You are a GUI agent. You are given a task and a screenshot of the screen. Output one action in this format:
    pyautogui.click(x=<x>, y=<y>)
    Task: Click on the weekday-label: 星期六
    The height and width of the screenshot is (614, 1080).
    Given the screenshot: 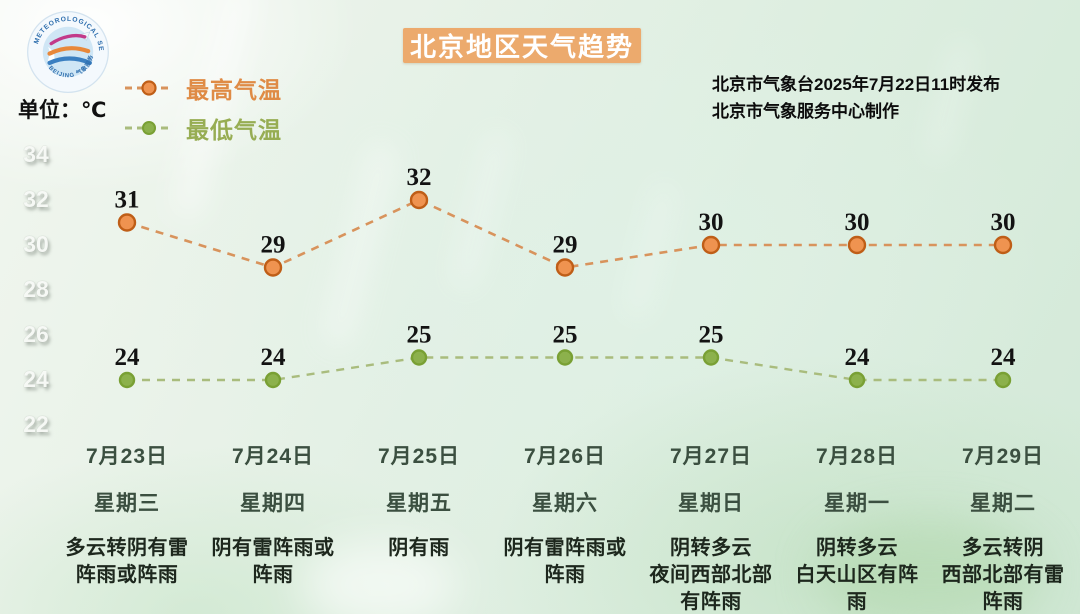 What is the action you would take?
    pyautogui.click(x=565, y=503)
    